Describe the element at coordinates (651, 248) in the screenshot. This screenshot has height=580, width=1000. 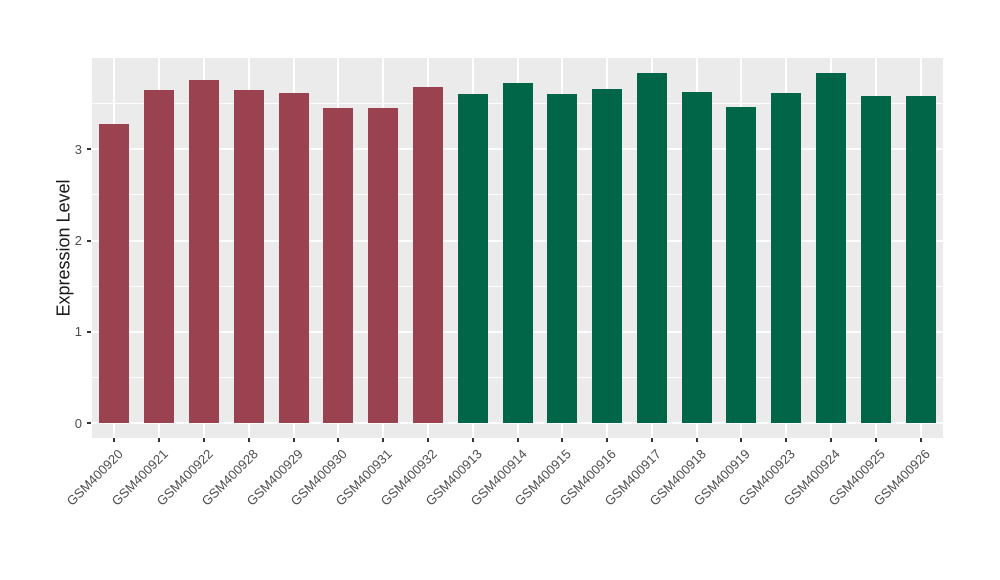
I see `bar-GSM400917` at that location.